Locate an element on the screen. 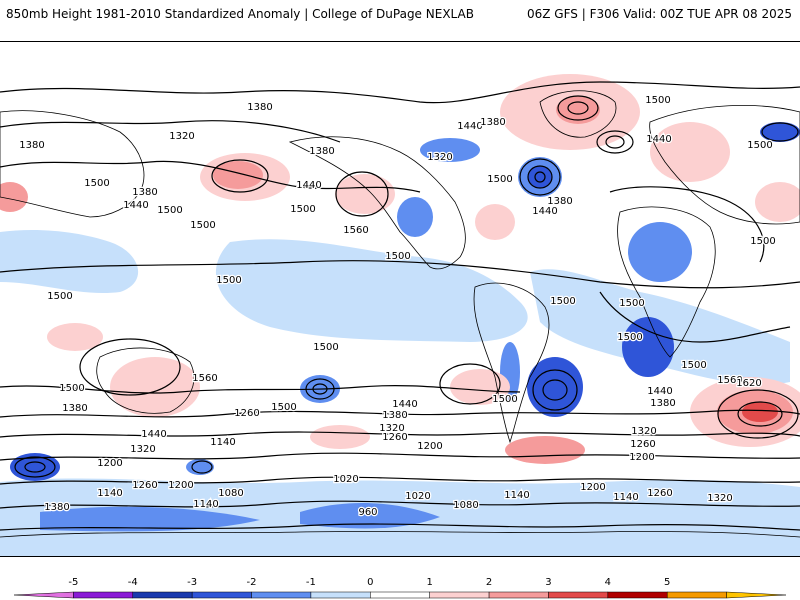  colorbar-tick-label: -4 is located at coordinates (133, 582).